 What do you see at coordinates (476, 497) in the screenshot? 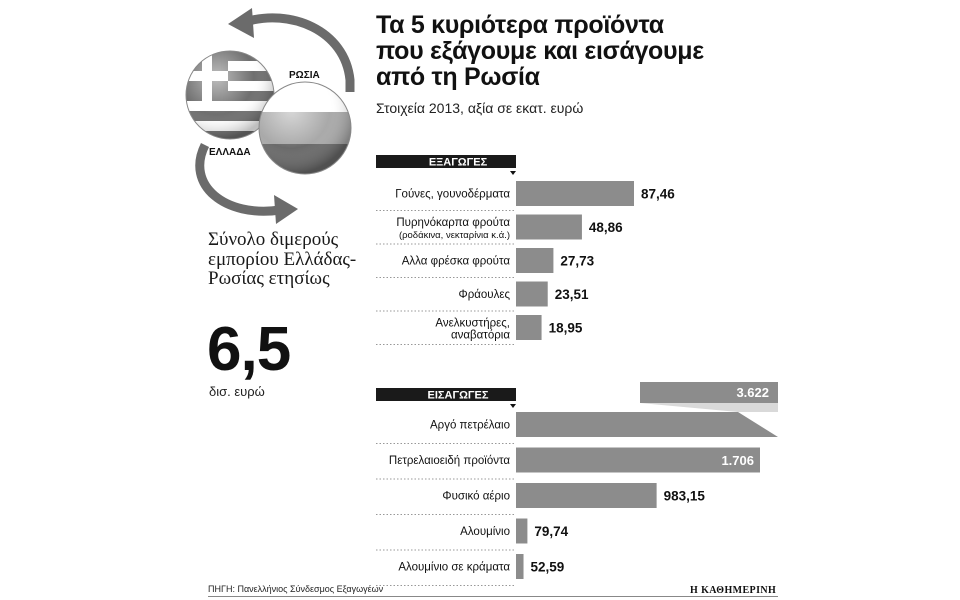
I see `category-label: Φυσικό αέριο` at bounding box center [476, 497].